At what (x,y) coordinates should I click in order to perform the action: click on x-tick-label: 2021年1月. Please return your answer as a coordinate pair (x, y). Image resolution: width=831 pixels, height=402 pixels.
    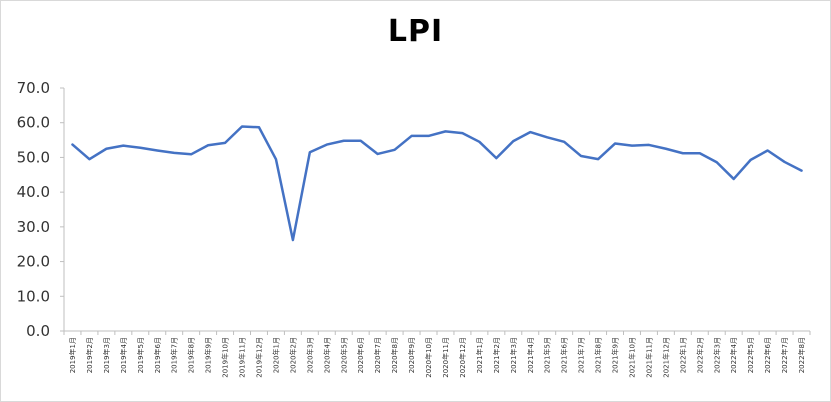
    Looking at the image, I should click on (479, 355).